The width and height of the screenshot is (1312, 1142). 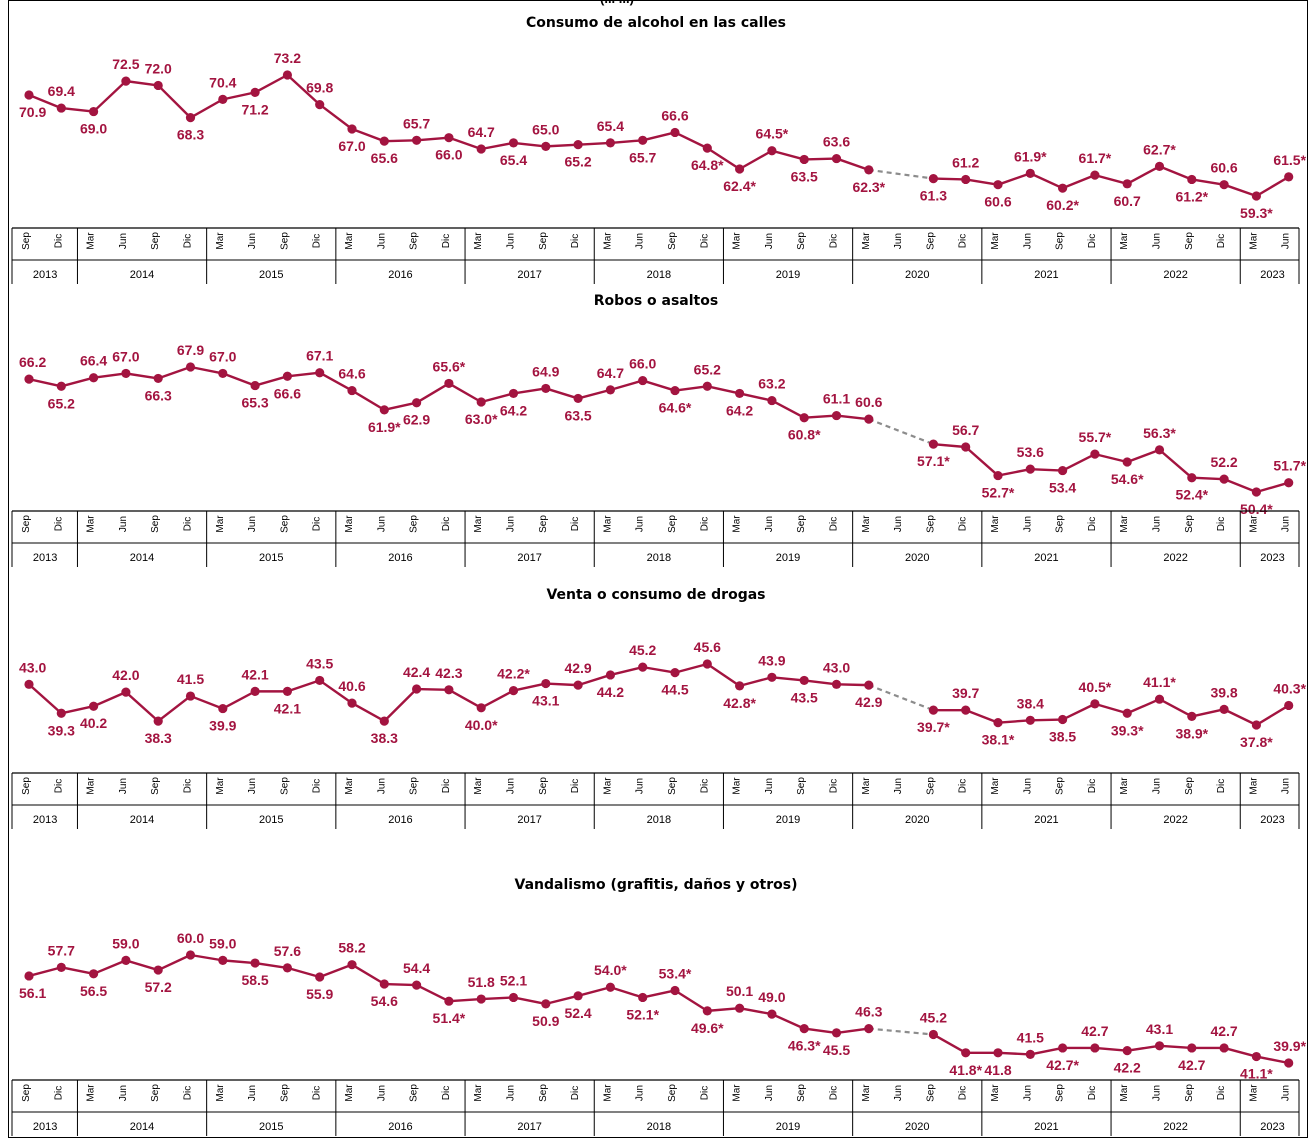 What do you see at coordinates (32, 993) in the screenshot?
I see `data-label: 56.1` at bounding box center [32, 993].